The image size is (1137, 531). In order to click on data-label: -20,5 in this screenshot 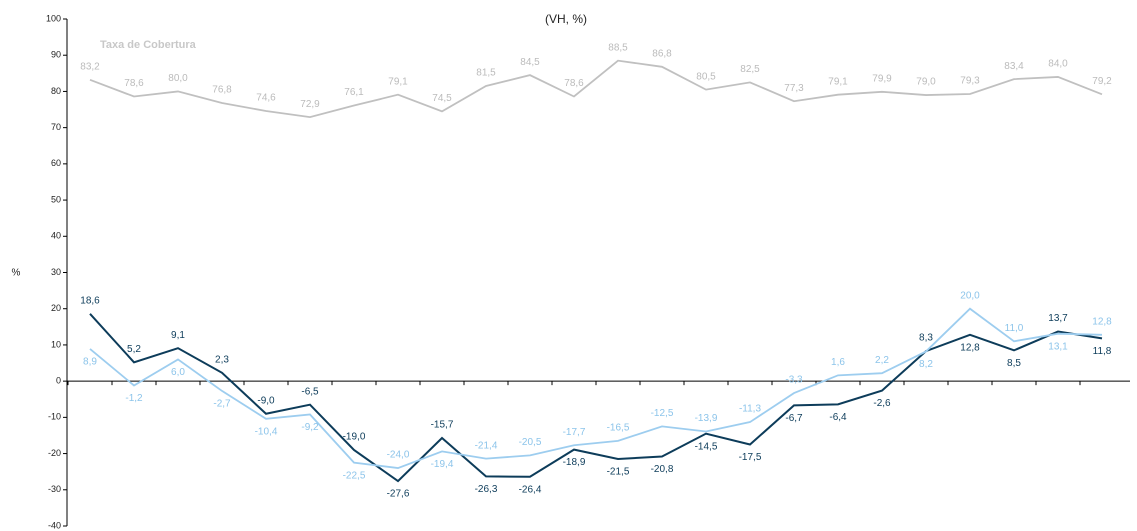, I will do `click(530, 442)`.